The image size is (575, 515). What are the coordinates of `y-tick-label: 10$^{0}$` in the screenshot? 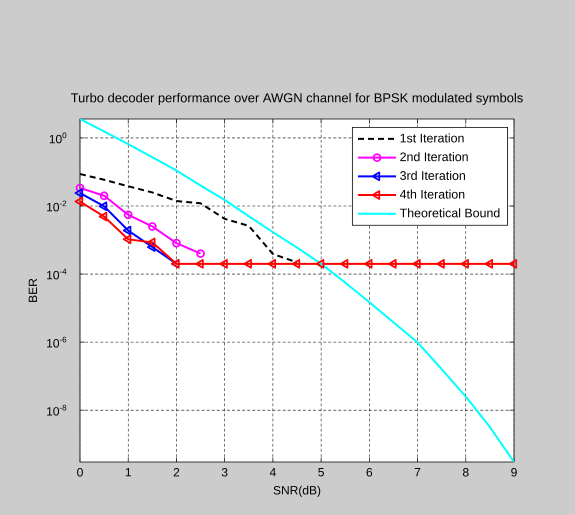 It's located at (58, 138).